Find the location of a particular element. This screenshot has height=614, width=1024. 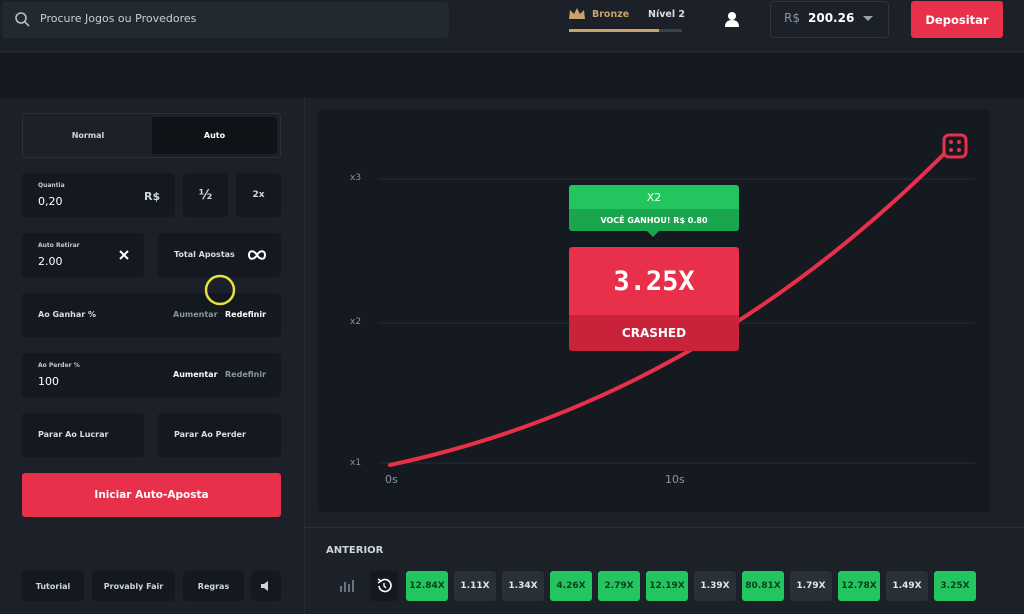

search-placeholder: Procure Jogos ou Provedores is located at coordinates (118, 18).